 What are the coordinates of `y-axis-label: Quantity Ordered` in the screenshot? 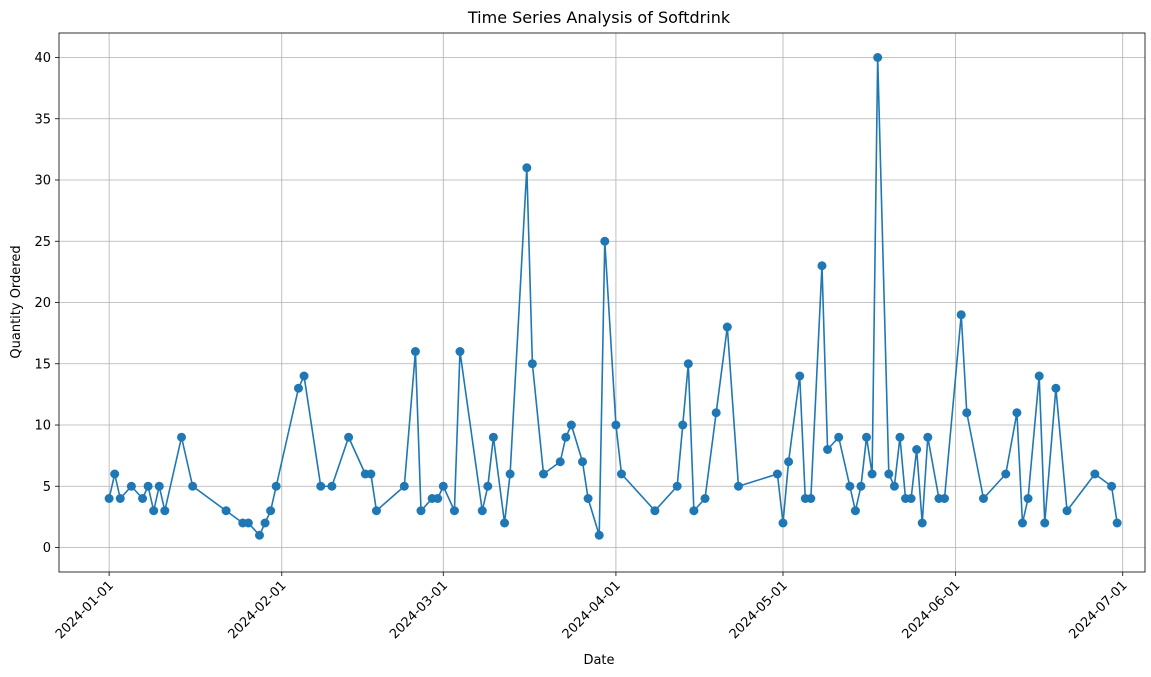 It's located at (16, 301).